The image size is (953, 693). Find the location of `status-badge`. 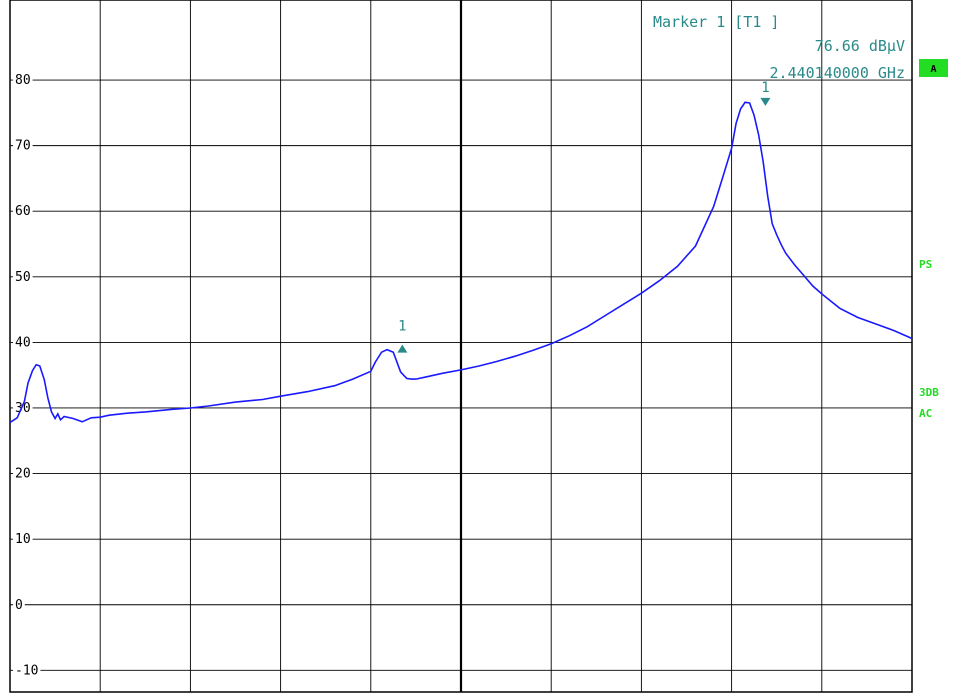

status-badge is located at coordinates (933, 68).